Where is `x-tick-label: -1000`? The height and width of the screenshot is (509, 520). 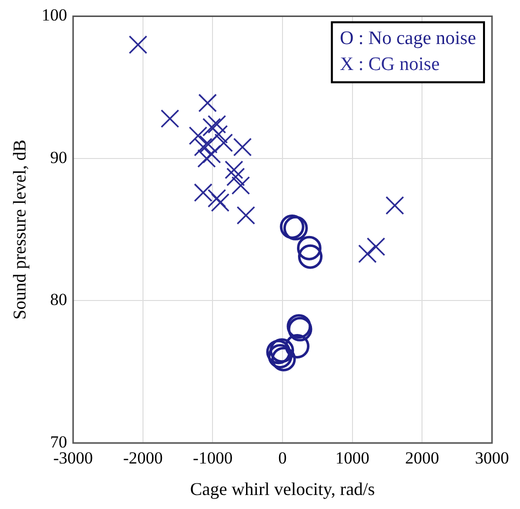 x-tick-label: -1000 is located at coordinates (212, 458).